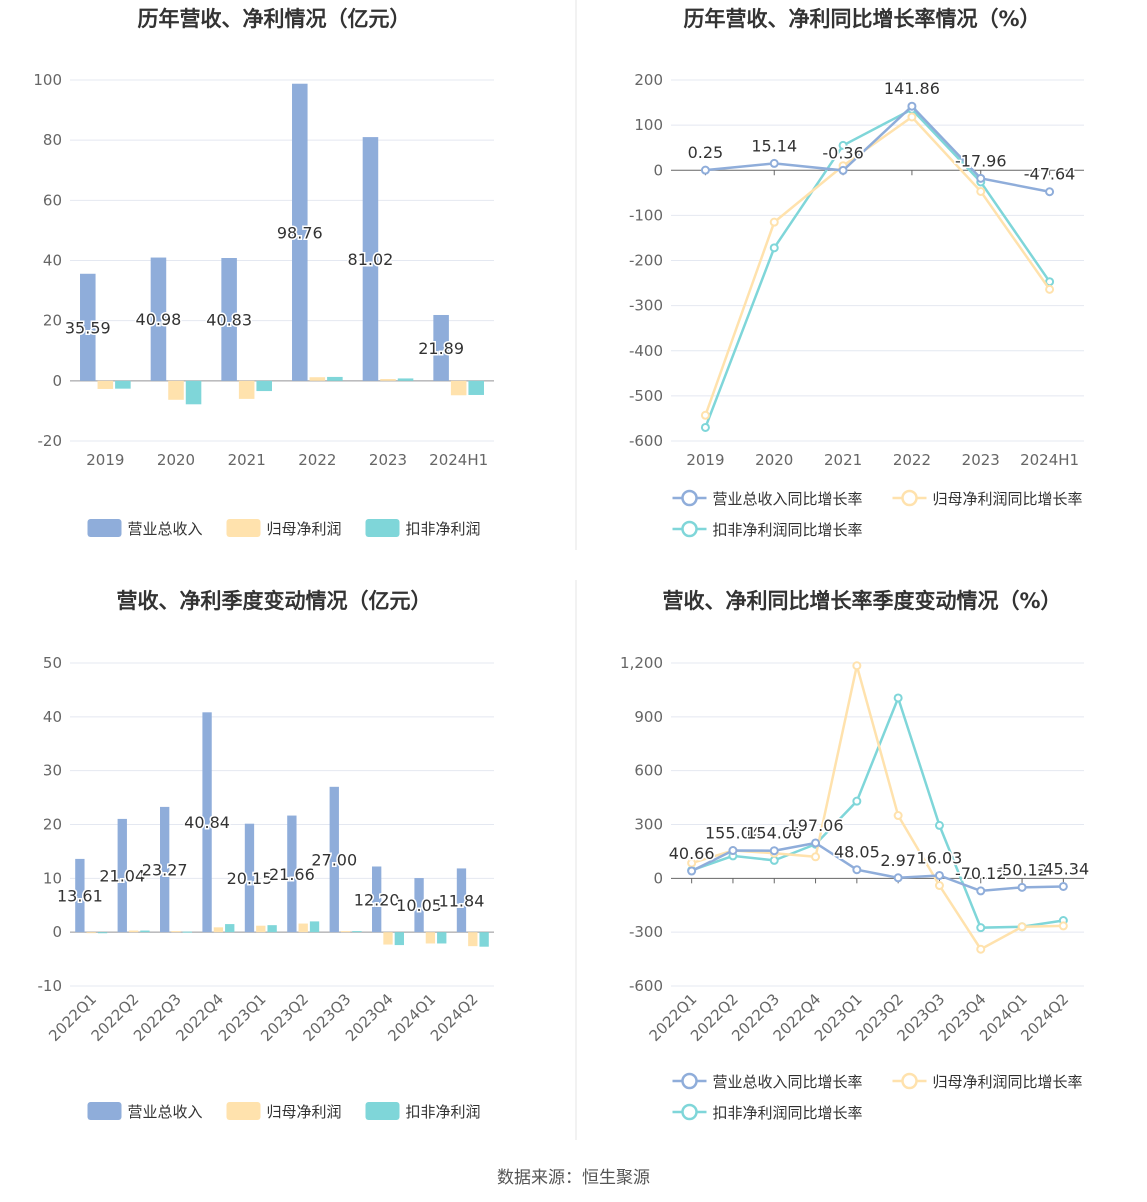  What do you see at coordinates (443, 1112) in the screenshot?
I see `legend-label: 扣非净利润` at bounding box center [443, 1112].